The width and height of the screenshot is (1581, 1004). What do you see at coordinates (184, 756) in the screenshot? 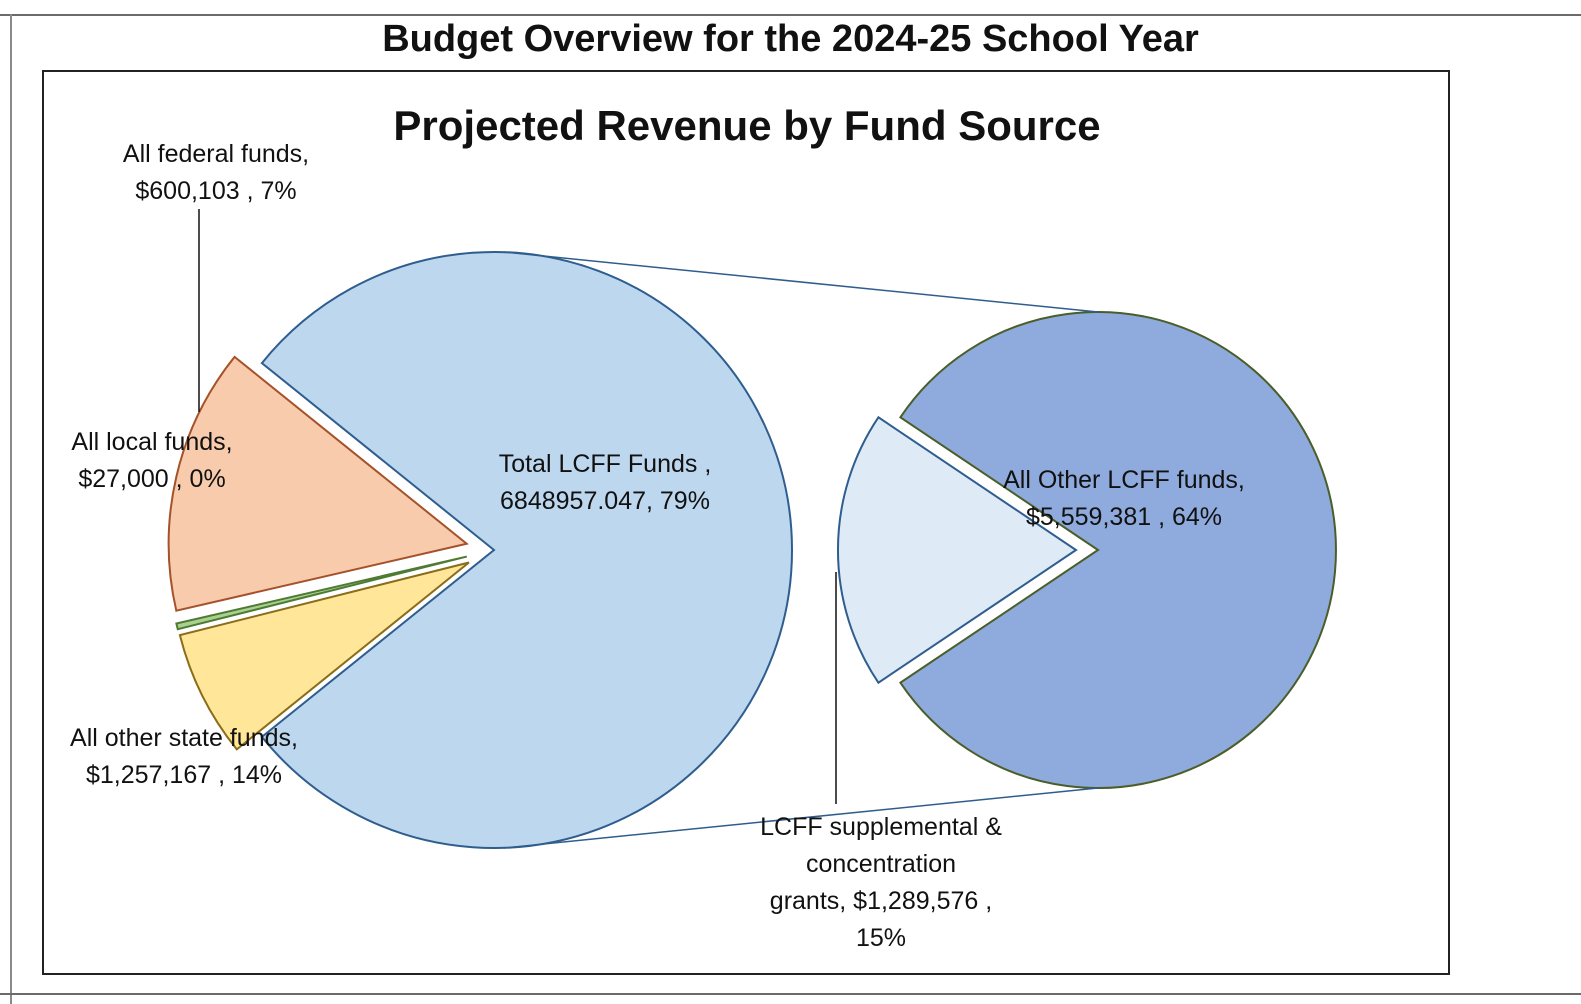
I see `data-label-all-other-state-funds: All other state funds, $1,257,167 , 14%` at bounding box center [184, 756].